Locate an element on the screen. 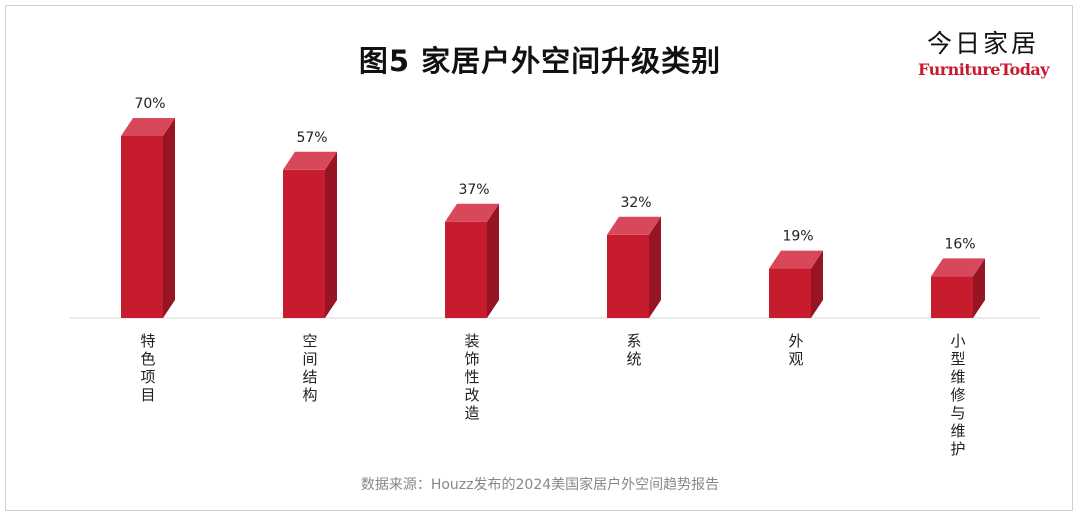 This screenshot has height=518, width=1080. value-label: 16% is located at coordinates (959, 244).